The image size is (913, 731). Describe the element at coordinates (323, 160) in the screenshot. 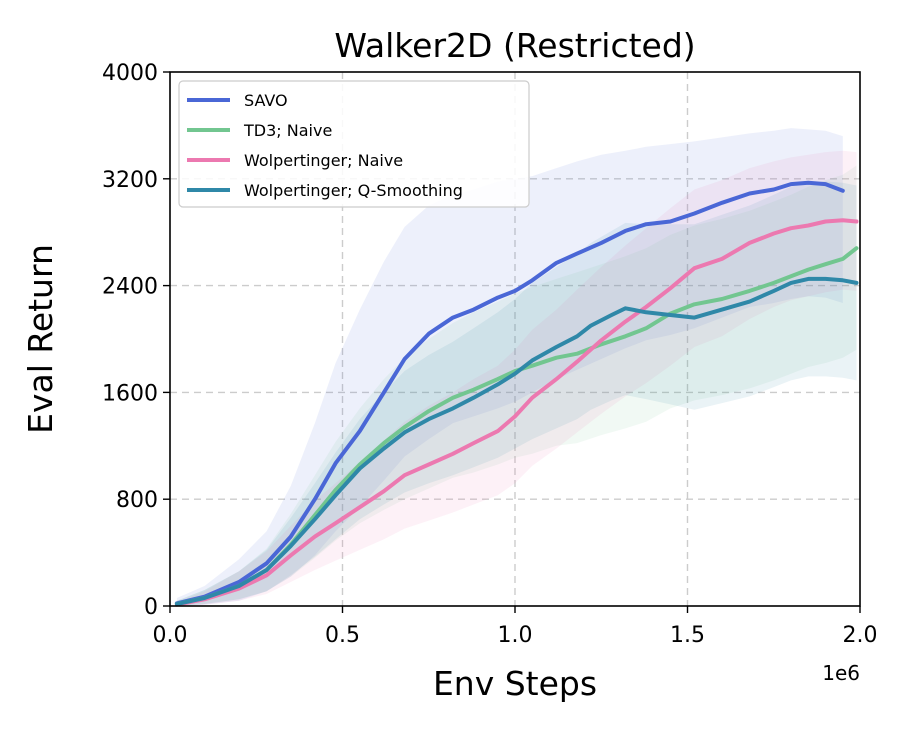

I see `legend-entry-wolpertinger-naive: Wolpertinger; Naive` at that location.